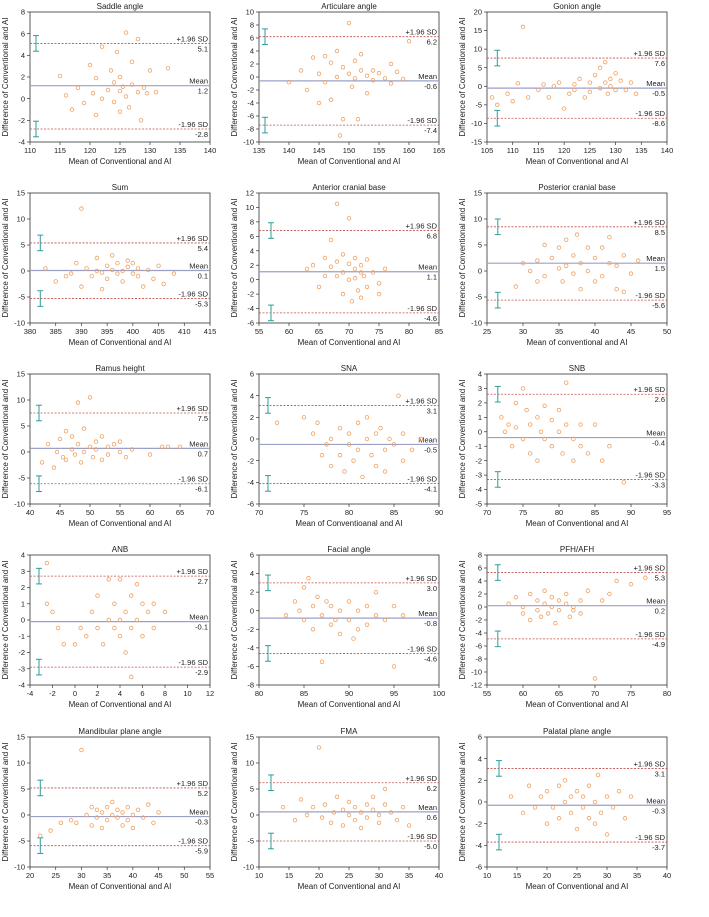 Image resolution: width=709 pixels, height=917 pixels. What do you see at coordinates (201, 489) in the screenshot?
I see `lower-loa-value: -6.1` at bounding box center [201, 489].